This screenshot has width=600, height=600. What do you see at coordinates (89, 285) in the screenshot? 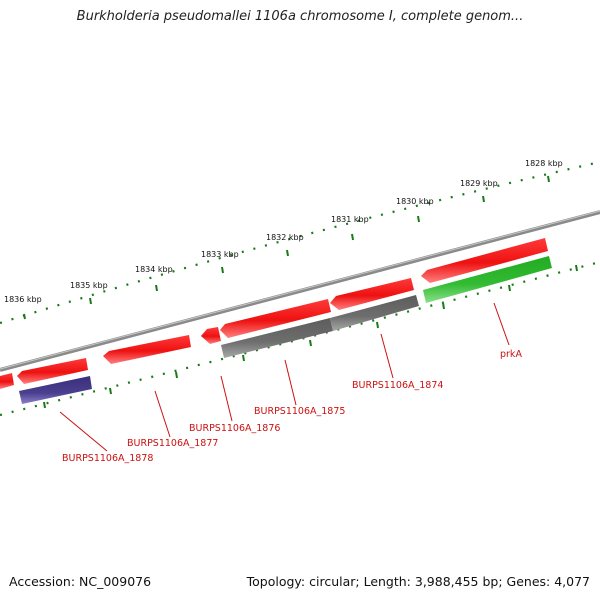
I see `ruler-label: 1835 kbp` at bounding box center [89, 285].